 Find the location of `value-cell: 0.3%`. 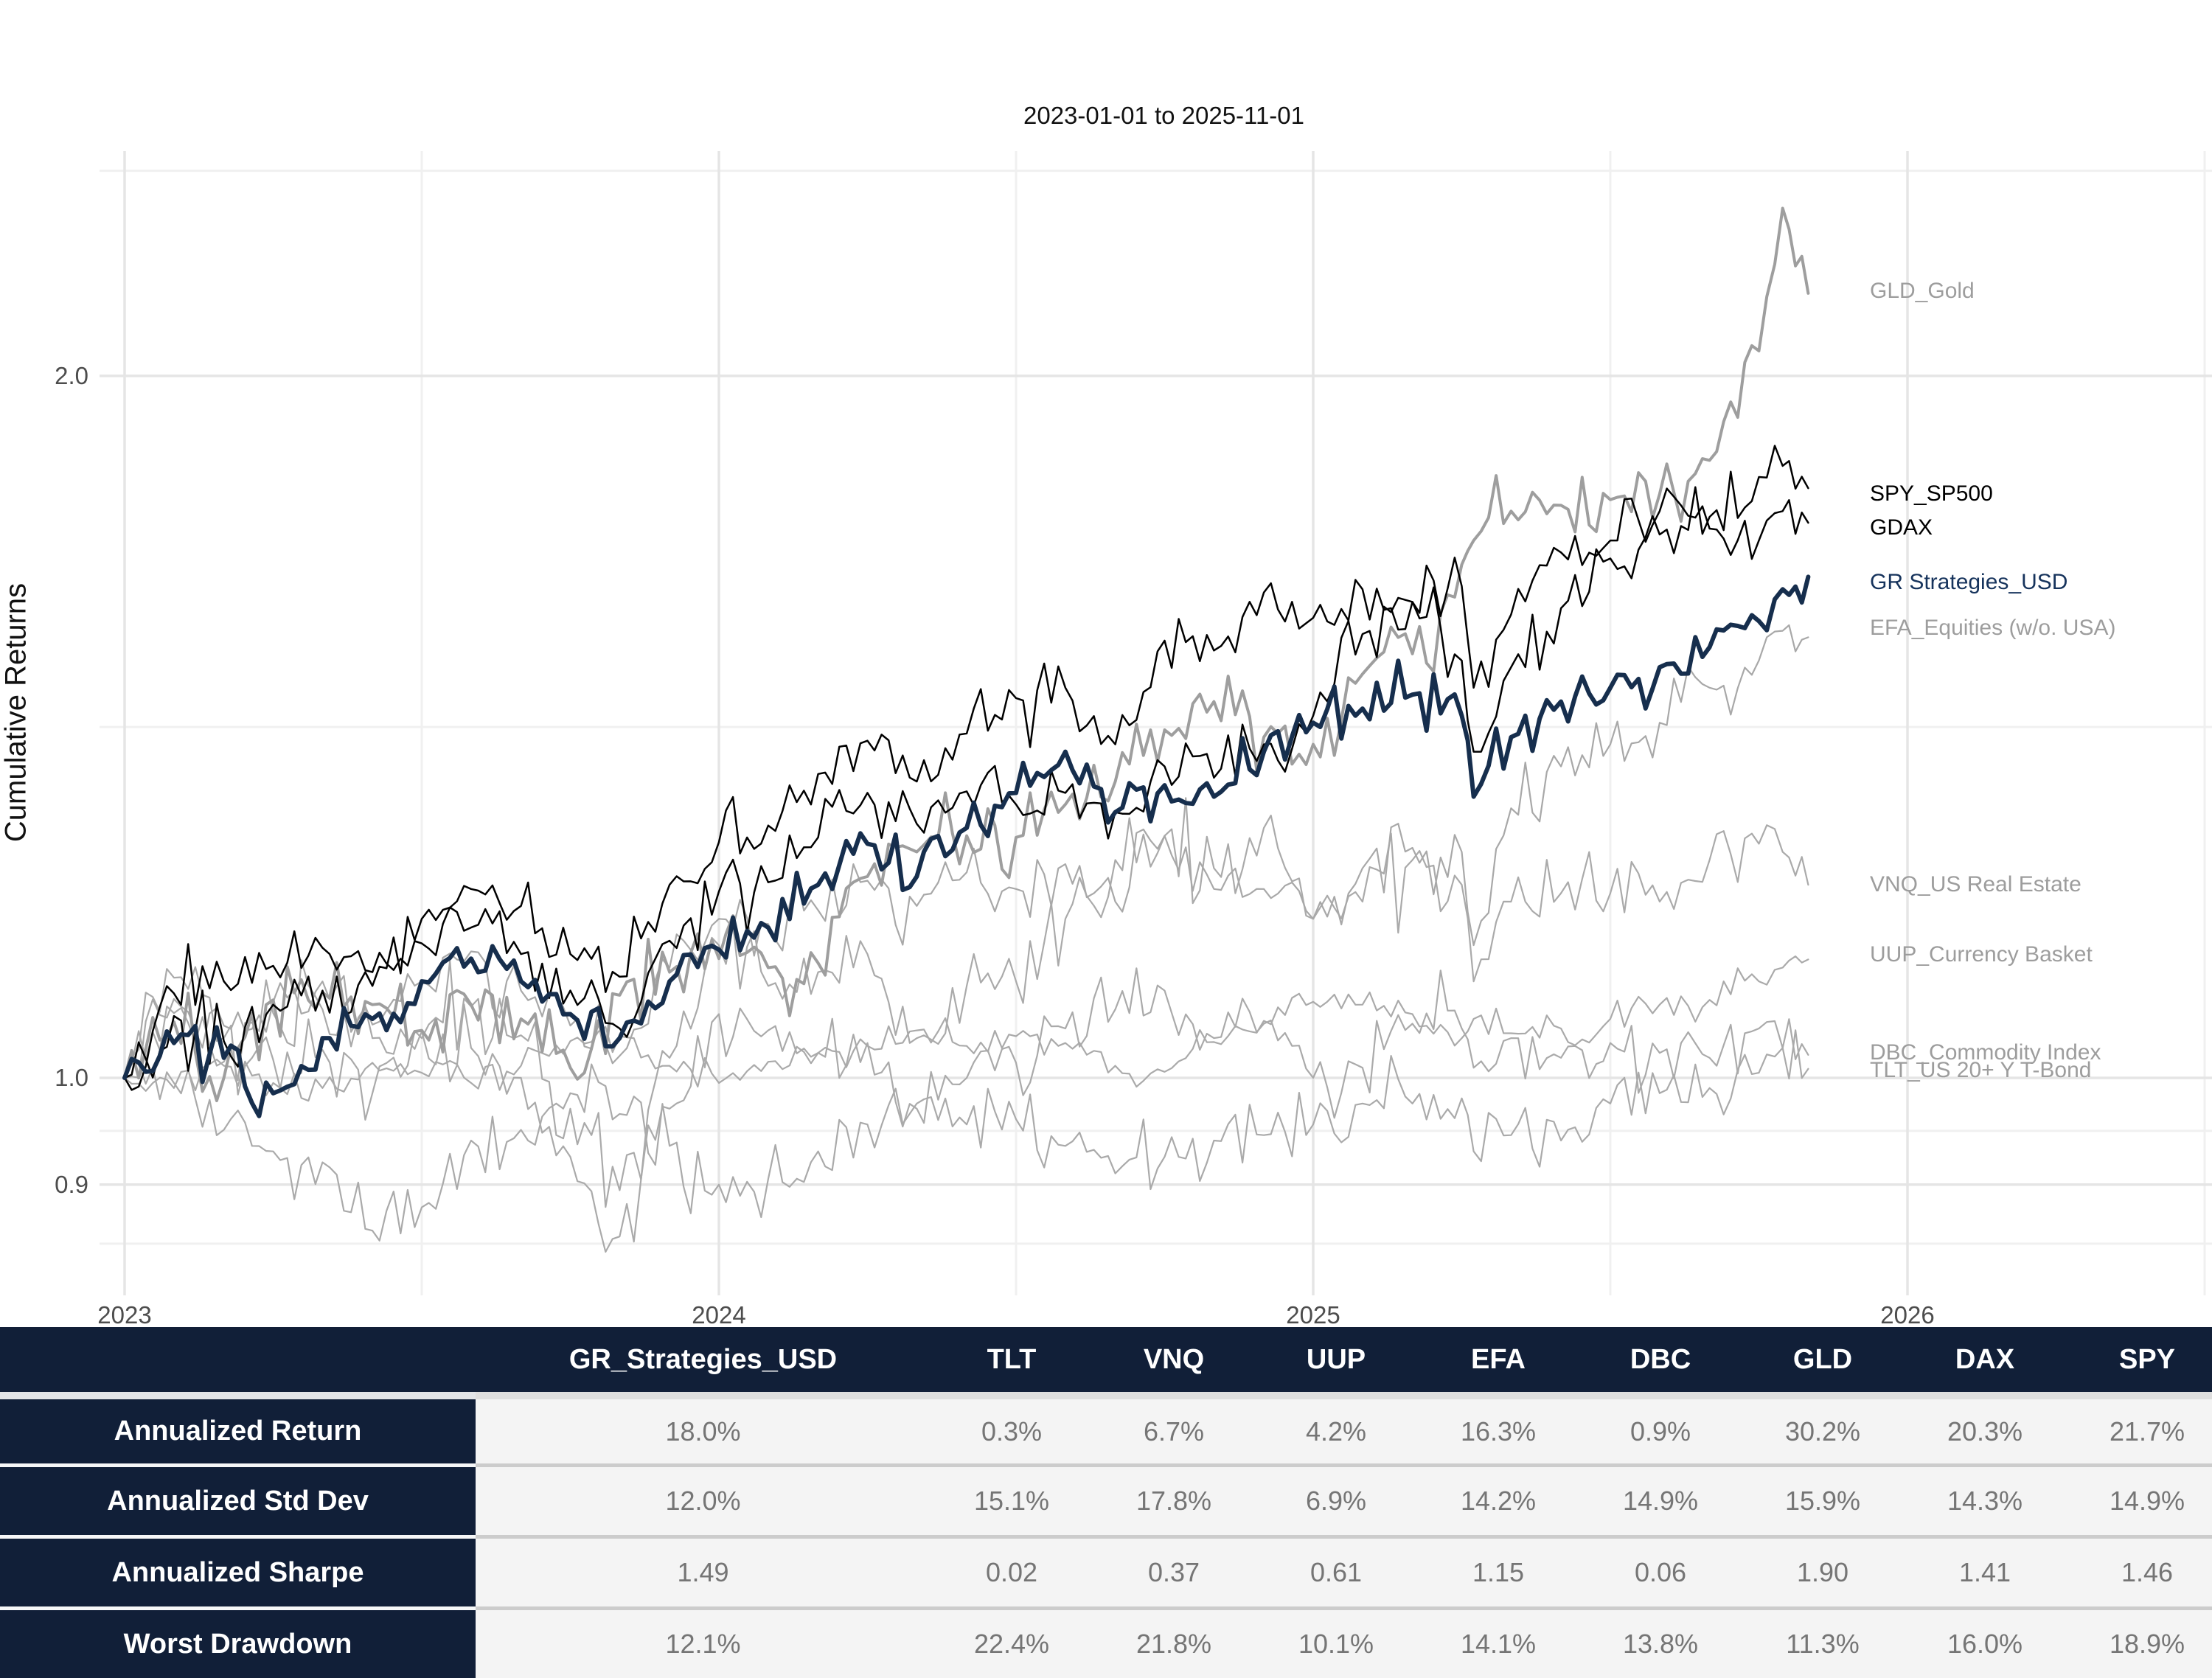

value-cell: 0.3% is located at coordinates (1012, 1427).